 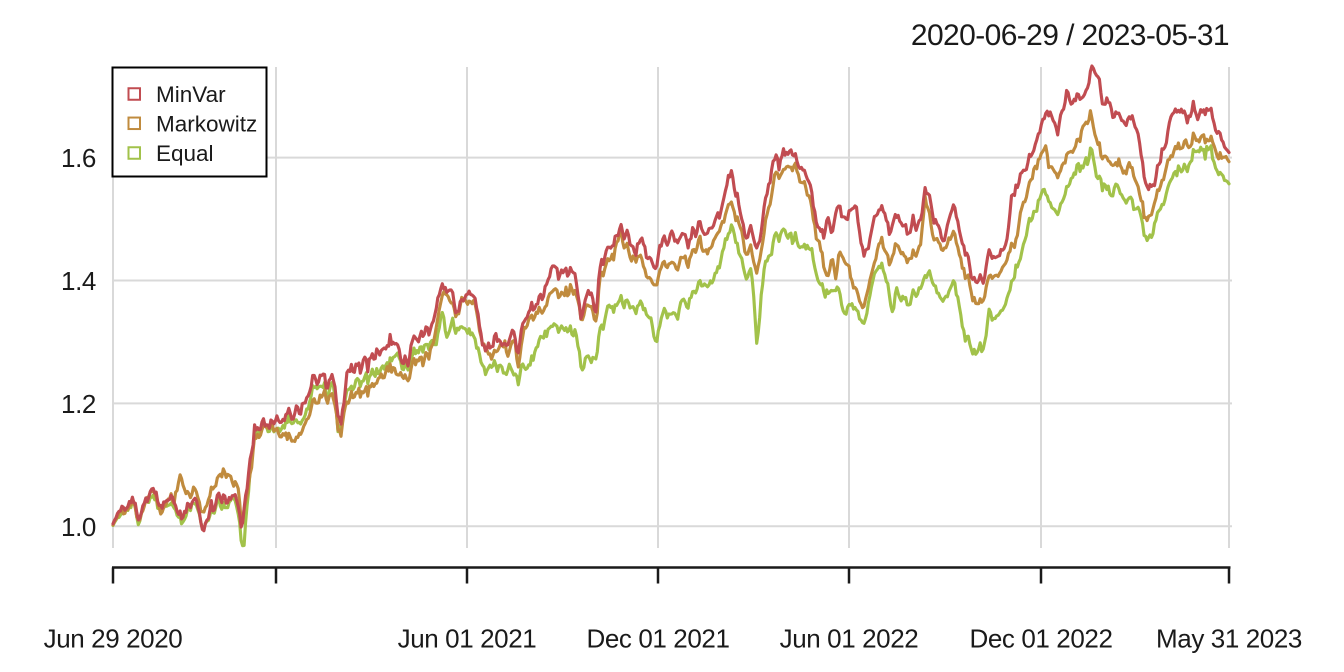 What do you see at coordinates (78, 404) in the screenshot?
I see `svg-text: 1.2` at bounding box center [78, 404].